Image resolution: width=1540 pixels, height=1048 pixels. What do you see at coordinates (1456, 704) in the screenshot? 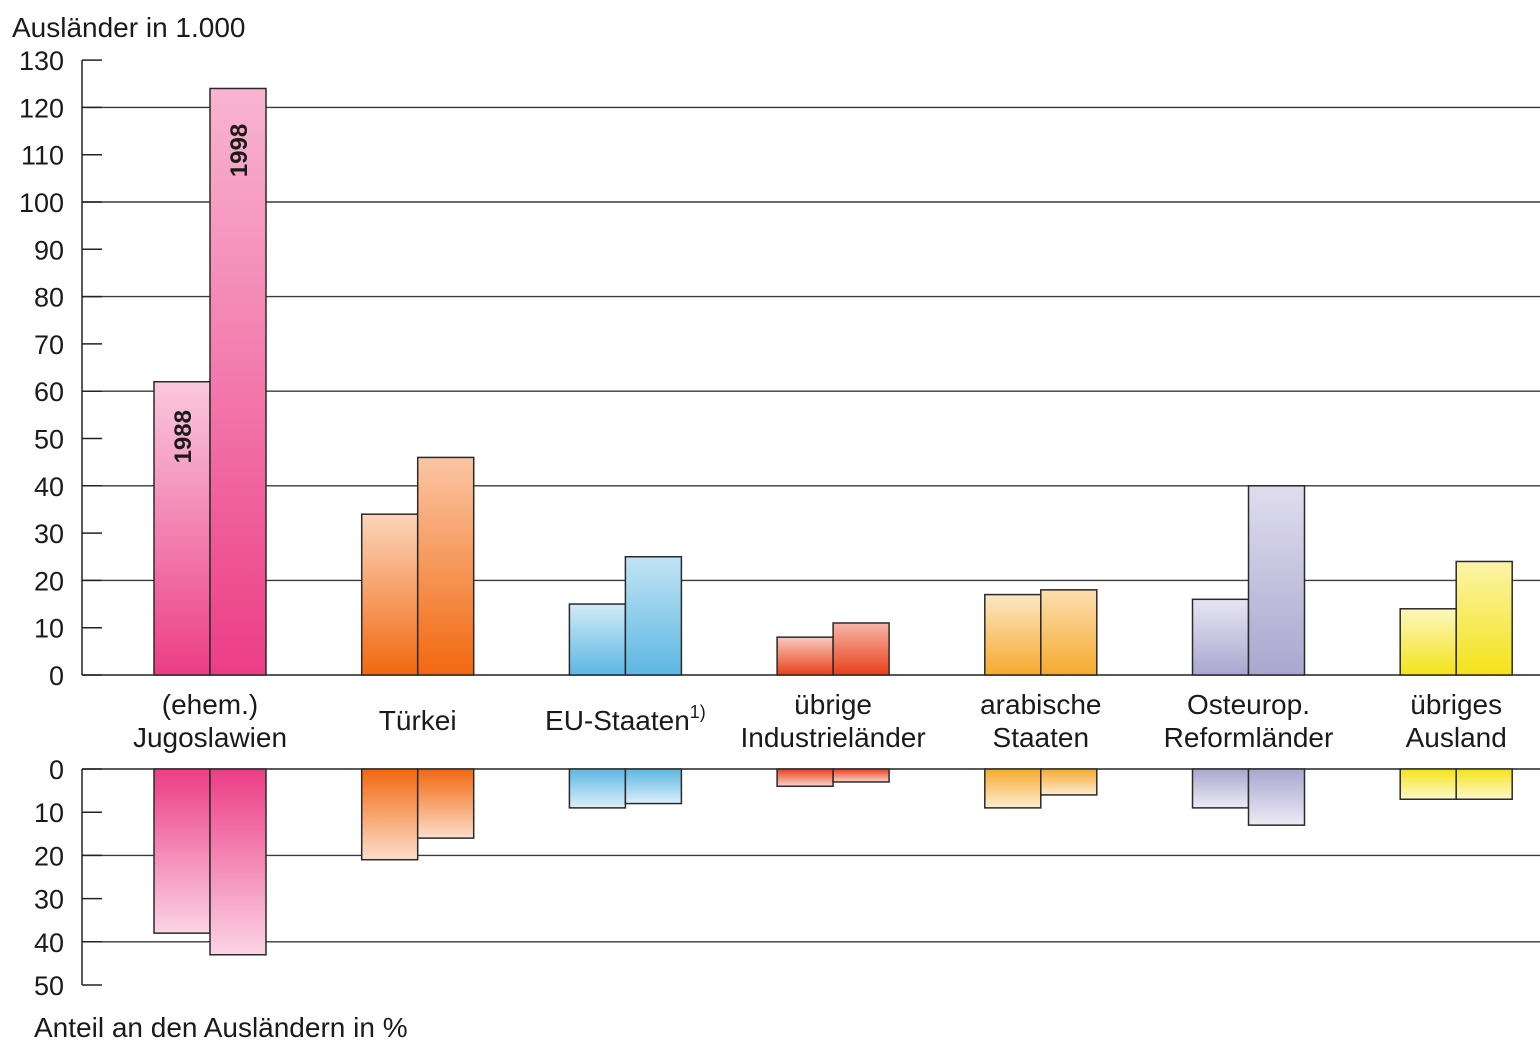
I see `category-label: übriges` at bounding box center [1456, 704].